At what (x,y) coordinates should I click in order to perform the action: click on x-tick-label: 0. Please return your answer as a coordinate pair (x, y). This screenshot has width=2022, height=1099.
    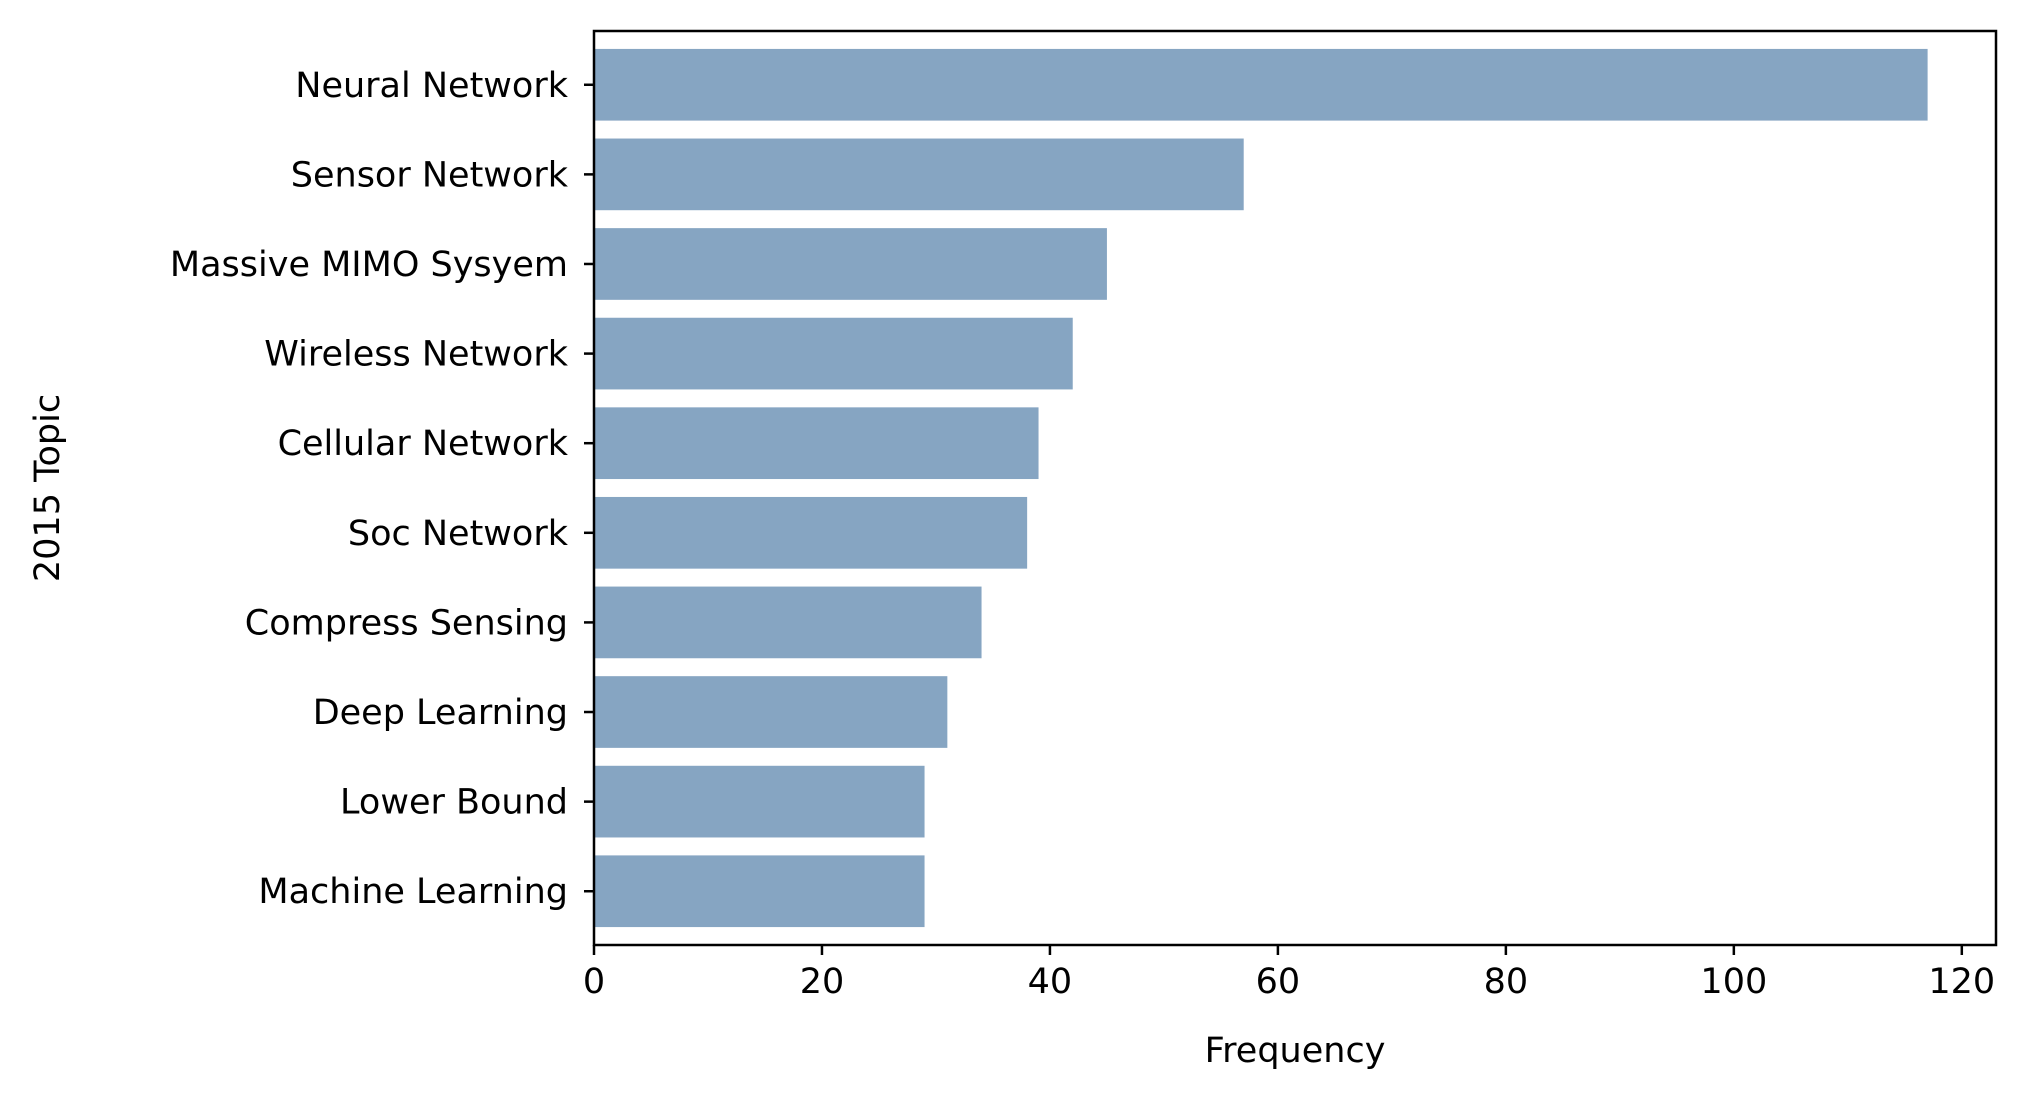
    Looking at the image, I should click on (594, 982).